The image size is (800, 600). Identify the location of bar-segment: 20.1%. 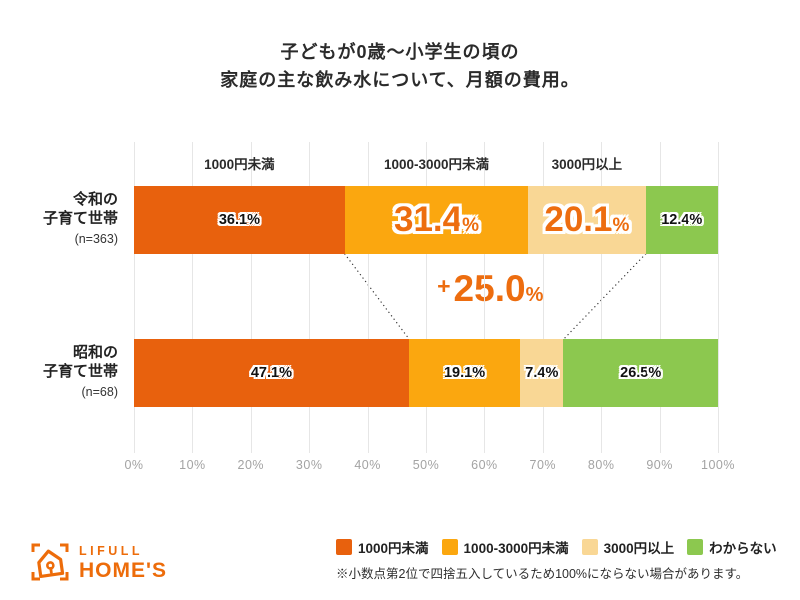
(587, 220).